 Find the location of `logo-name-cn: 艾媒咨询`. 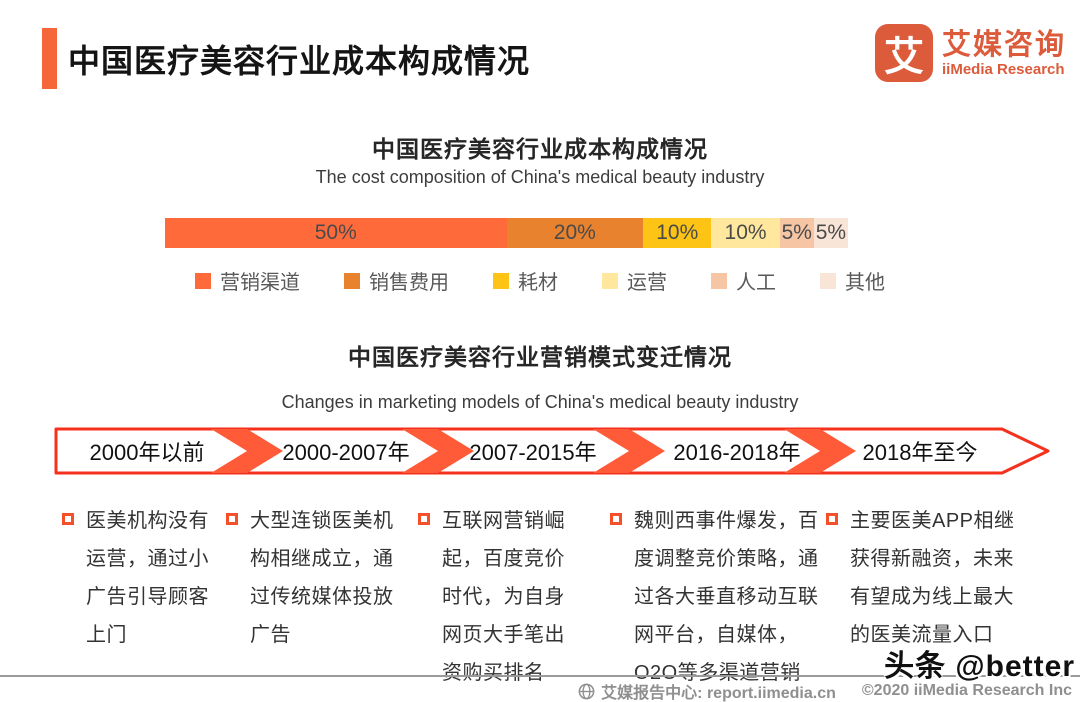

logo-name-cn: 艾媒咨询 is located at coordinates (1003, 44).